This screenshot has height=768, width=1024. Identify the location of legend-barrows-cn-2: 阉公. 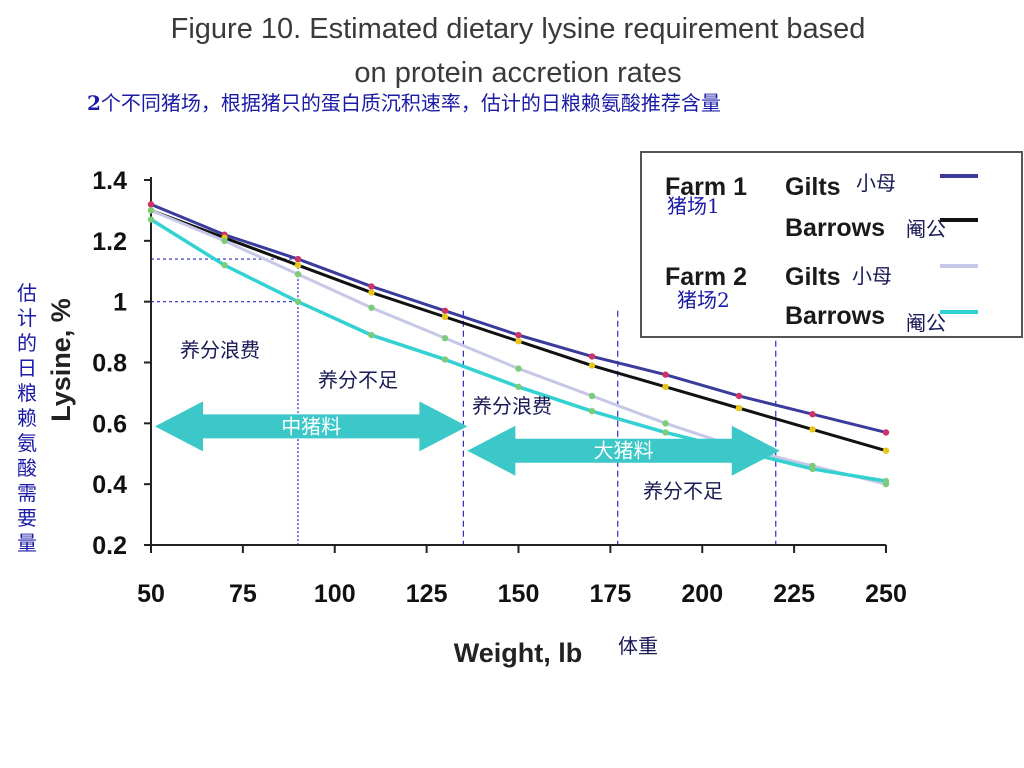
(926, 323).